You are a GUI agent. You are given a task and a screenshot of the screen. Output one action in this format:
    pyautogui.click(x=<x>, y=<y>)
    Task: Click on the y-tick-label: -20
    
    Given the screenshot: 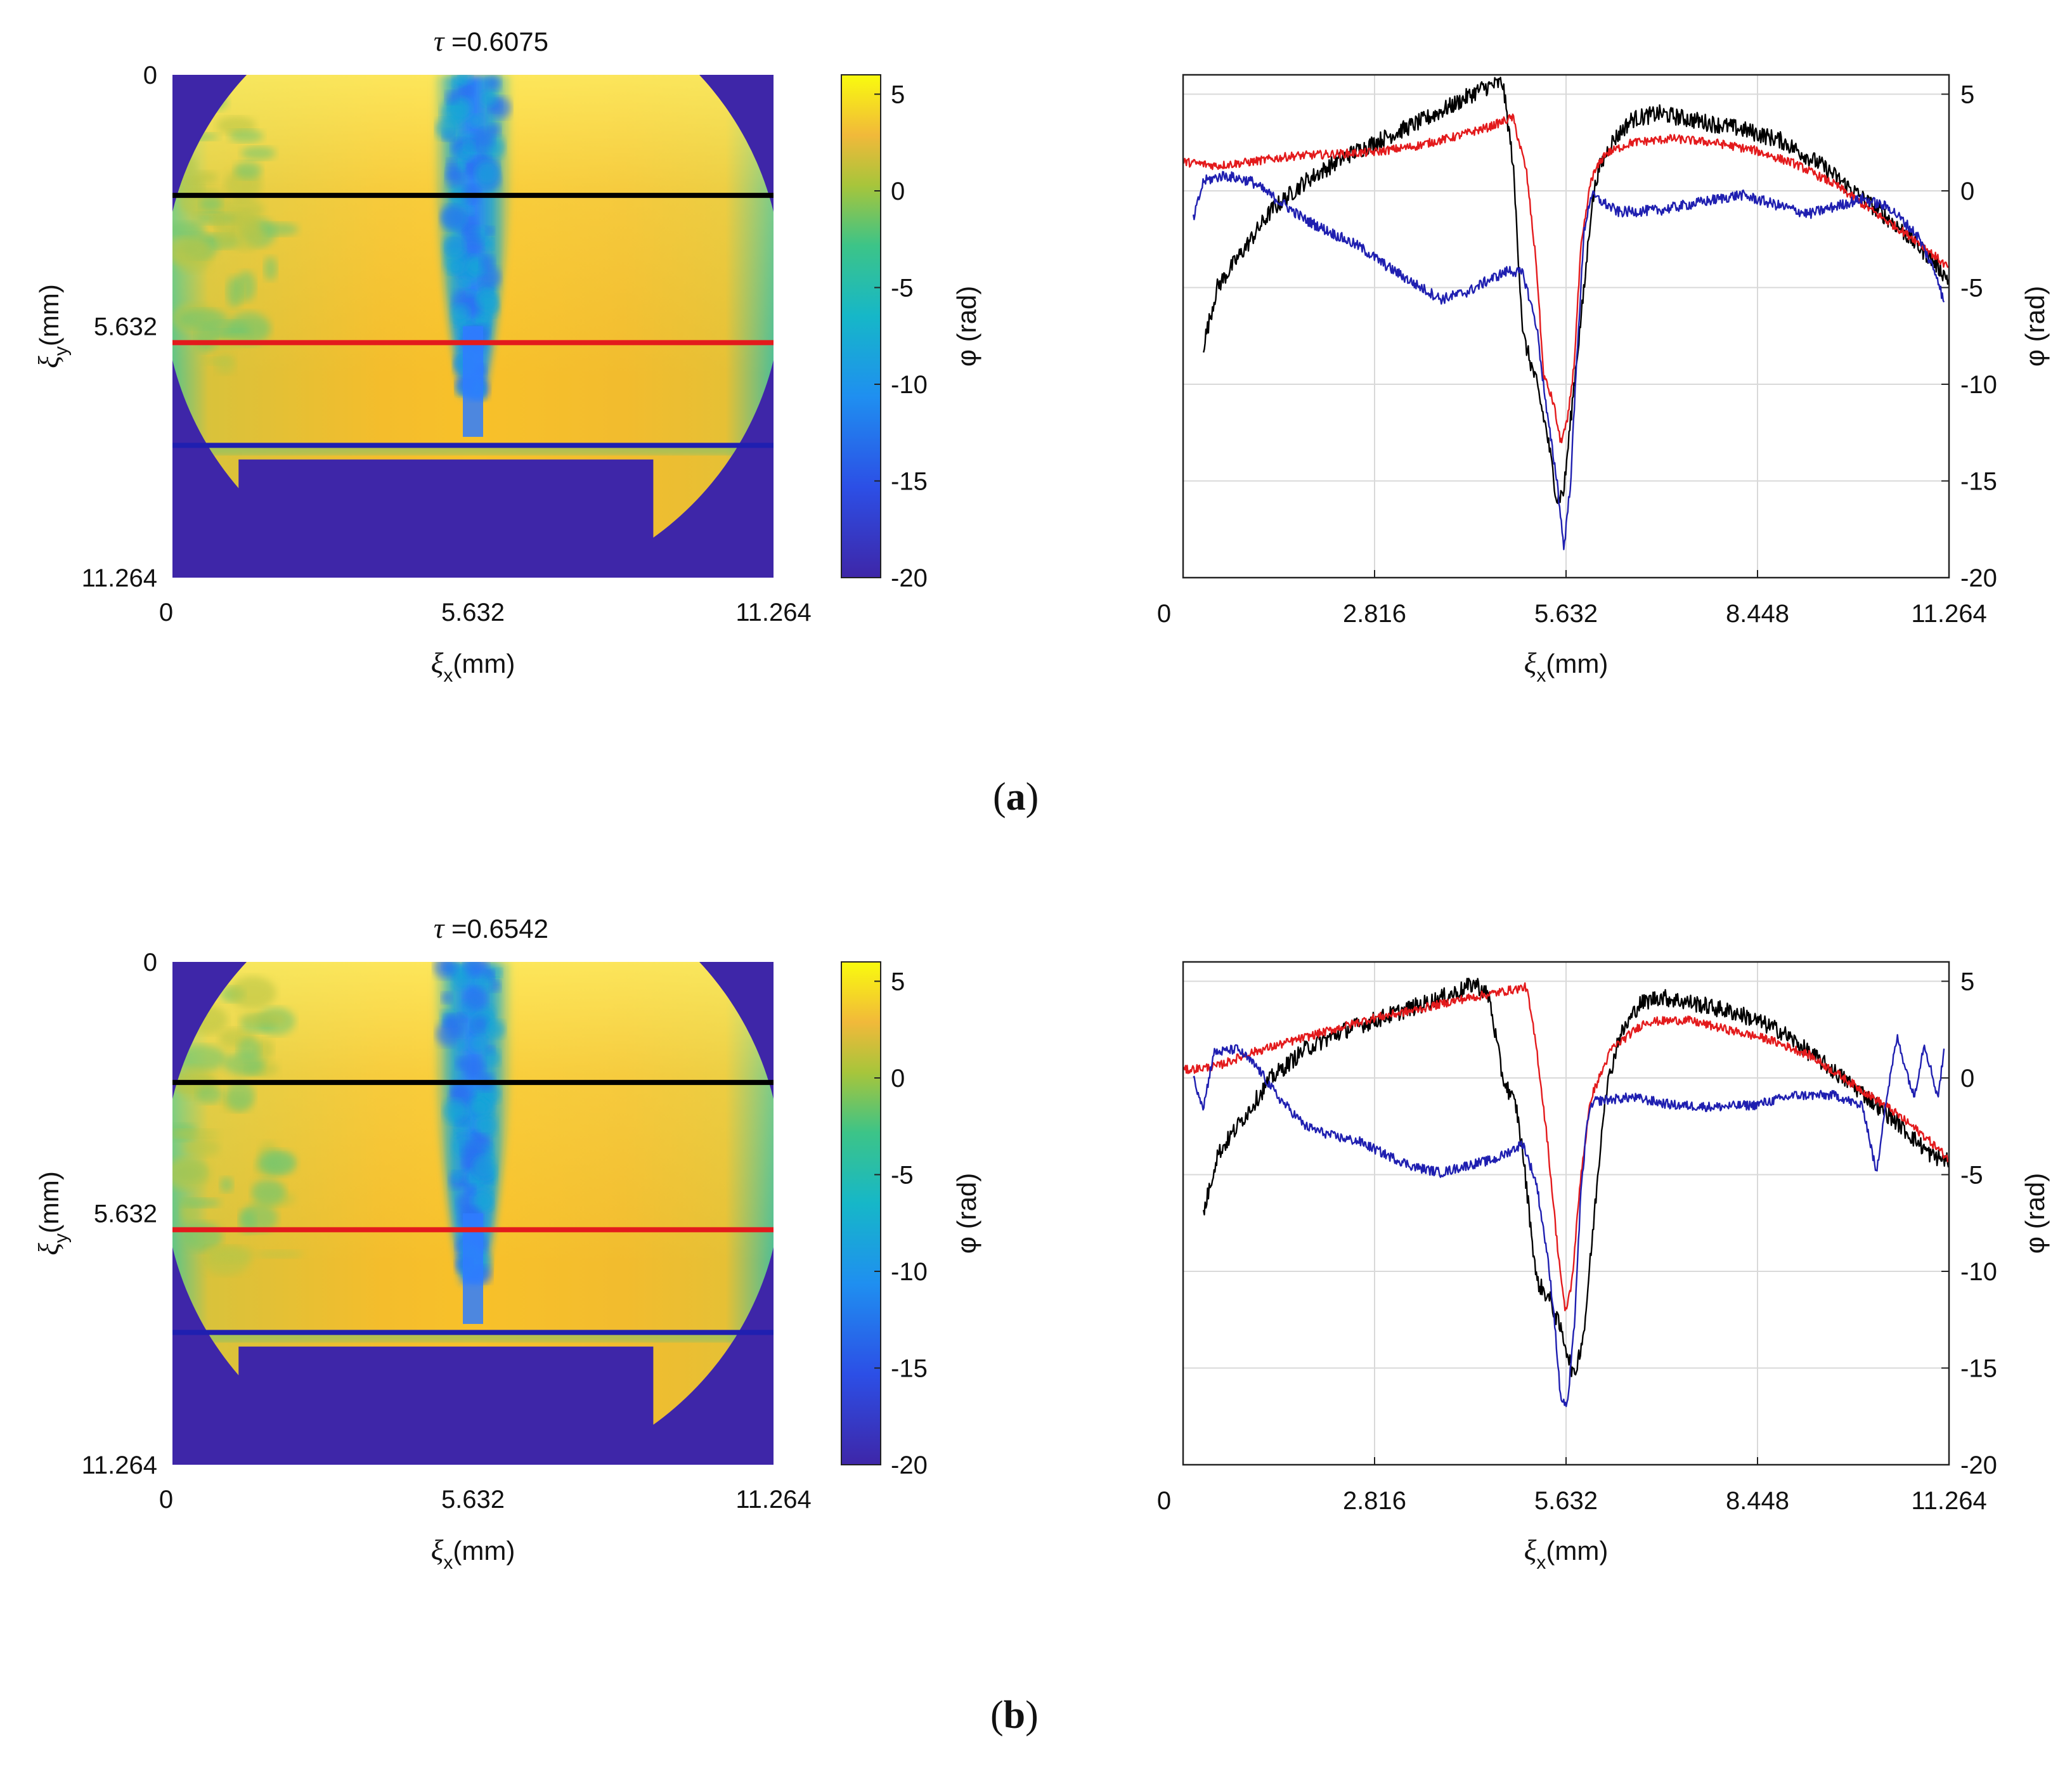 What is the action you would take?
    pyautogui.click(x=1978, y=578)
    